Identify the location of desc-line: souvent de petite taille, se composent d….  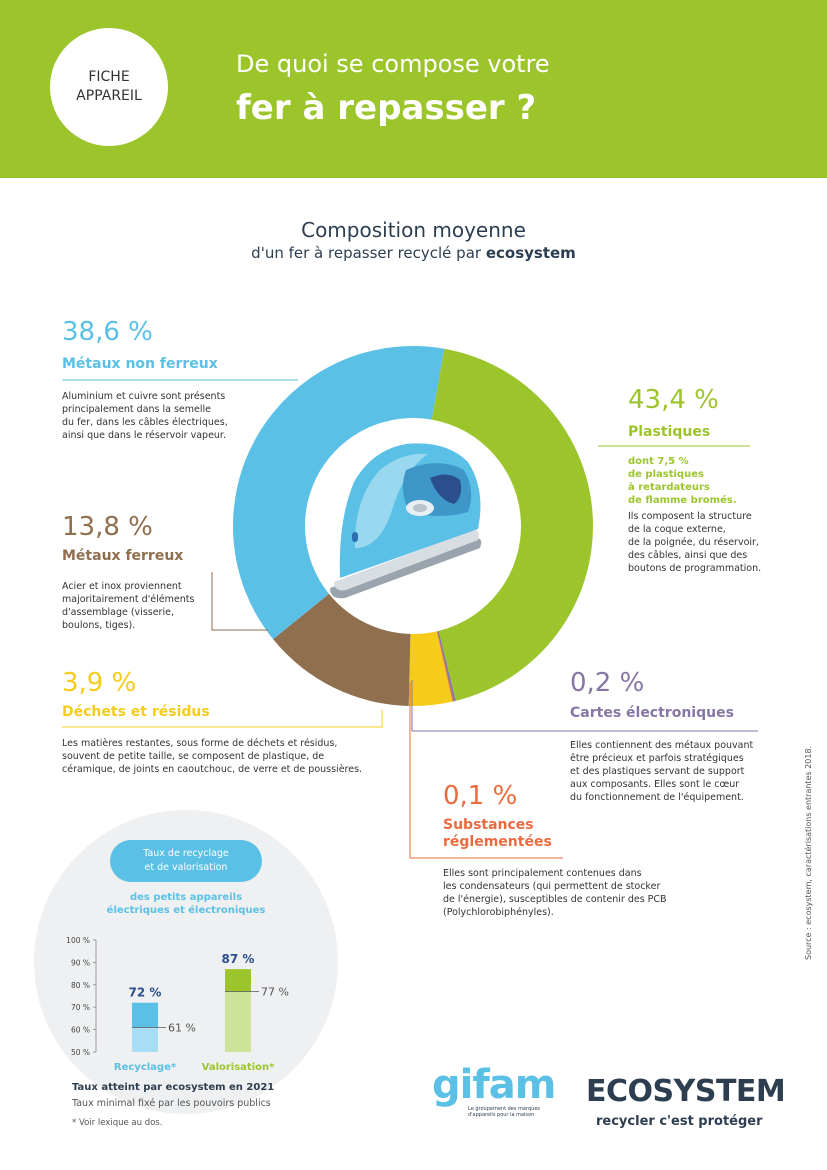
(193, 756).